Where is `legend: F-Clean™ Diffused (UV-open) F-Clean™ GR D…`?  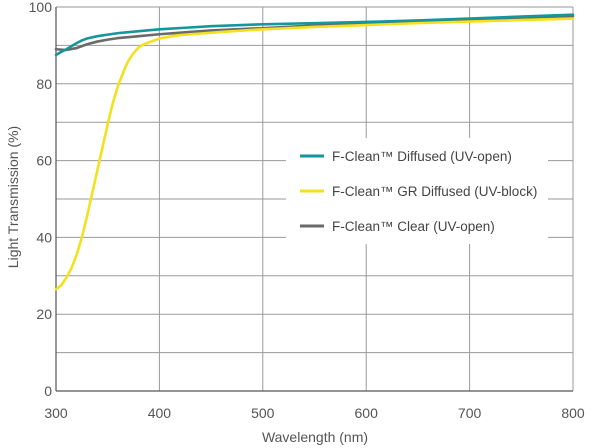
legend: F-Clean™ Diffused (UV-open) F-Clean™ GR D… is located at coordinates (417, 191).